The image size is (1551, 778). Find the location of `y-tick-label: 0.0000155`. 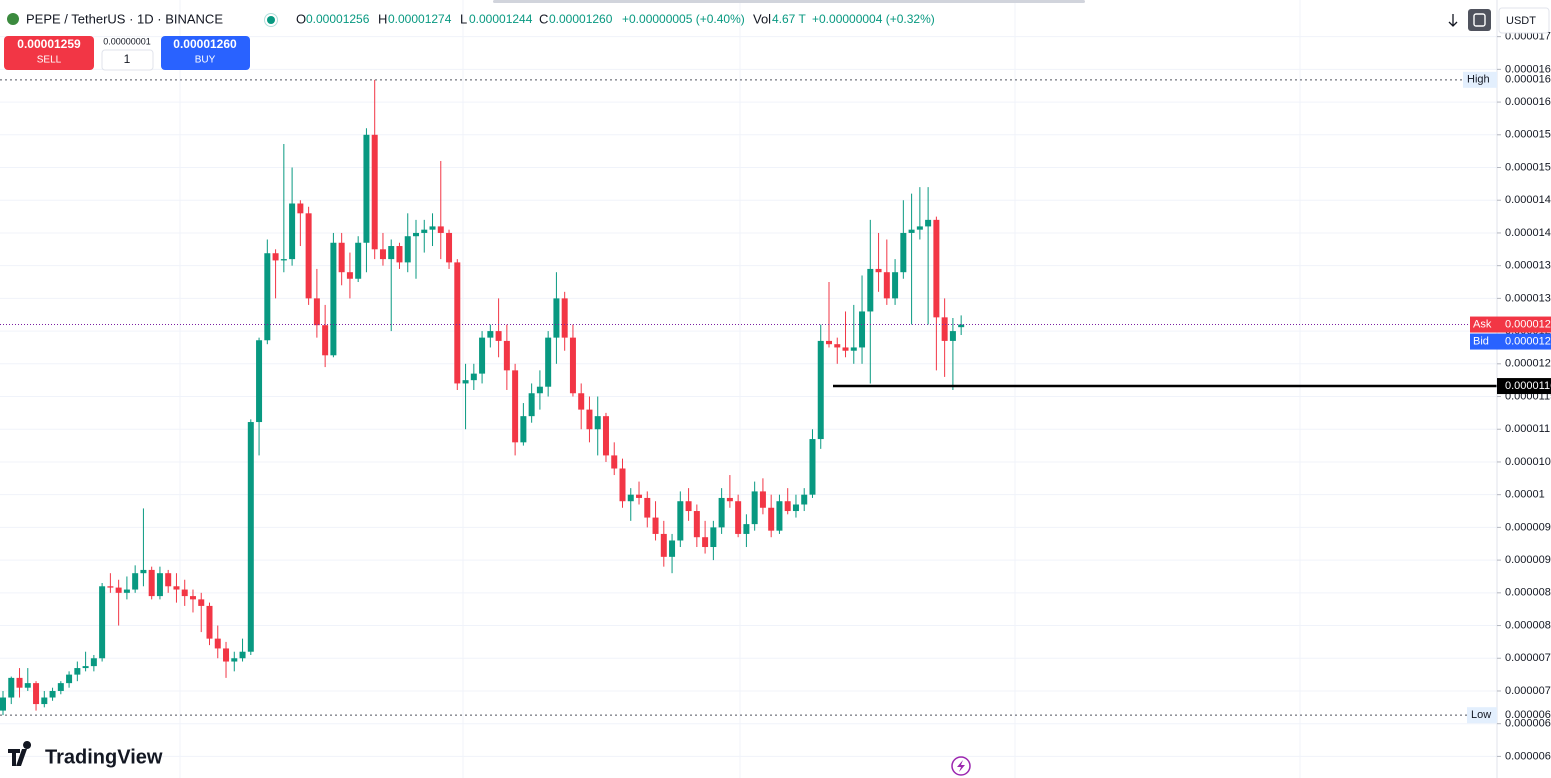

y-tick-label: 0.0000155 is located at coordinates (1528, 135).